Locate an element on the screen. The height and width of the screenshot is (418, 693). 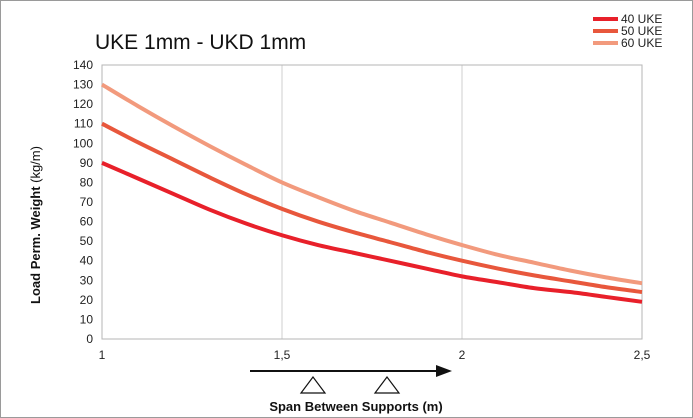
legend-label: 60 UKE is located at coordinates (641, 43).